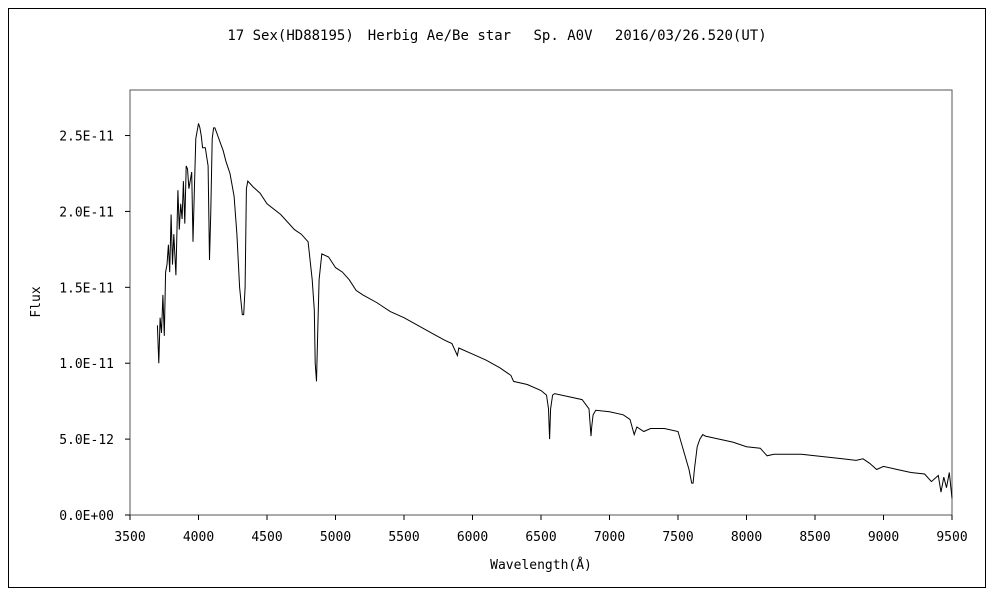 The height and width of the screenshot is (600, 1000). What do you see at coordinates (814, 537) in the screenshot?
I see `x-tick-label: 8500` at bounding box center [814, 537].